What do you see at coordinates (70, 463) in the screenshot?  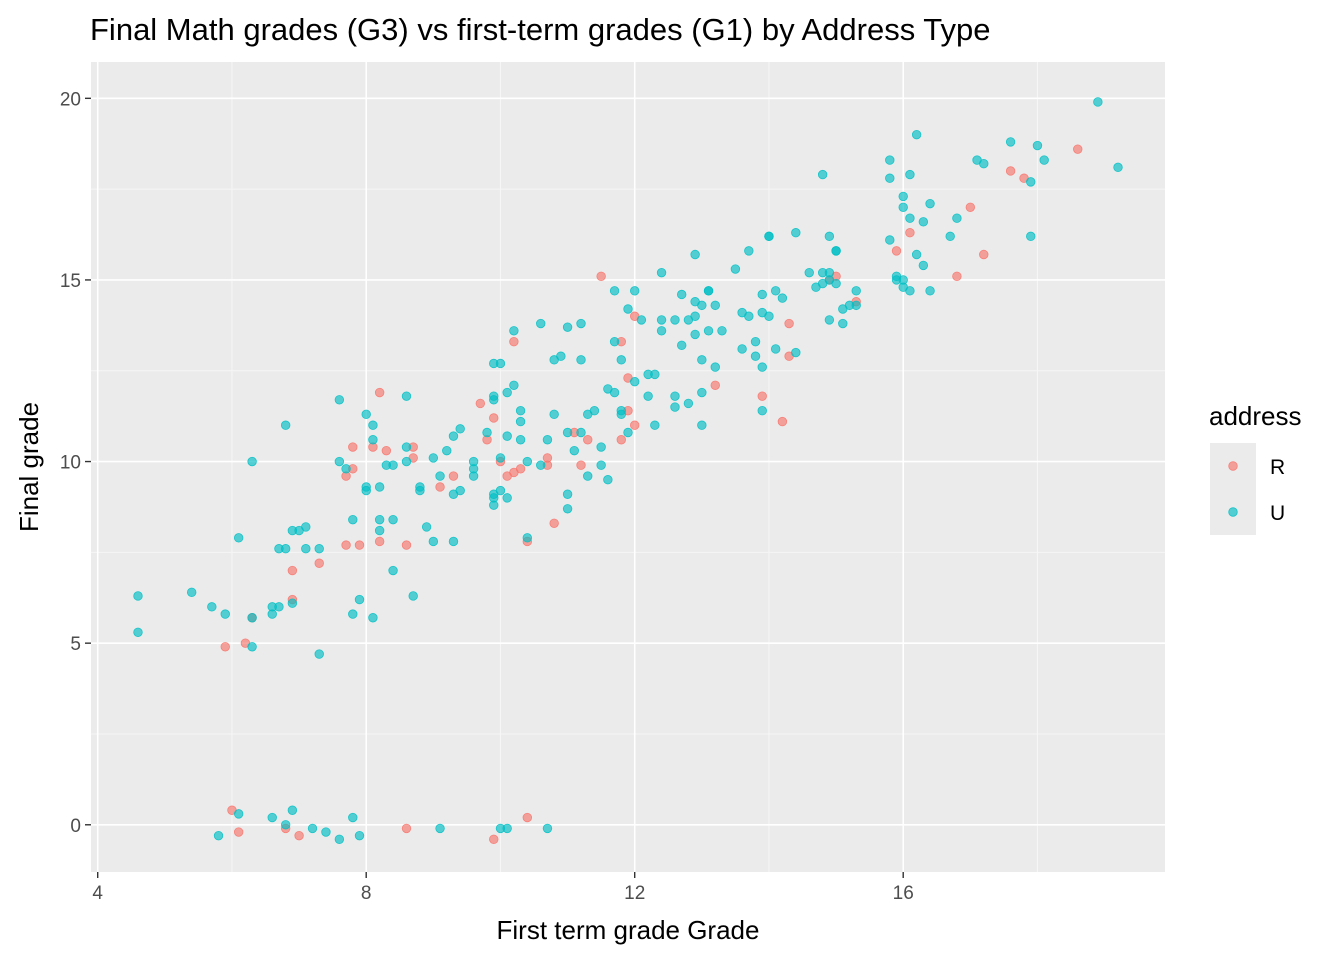 I see `y-tick-label: 10` at bounding box center [70, 463].